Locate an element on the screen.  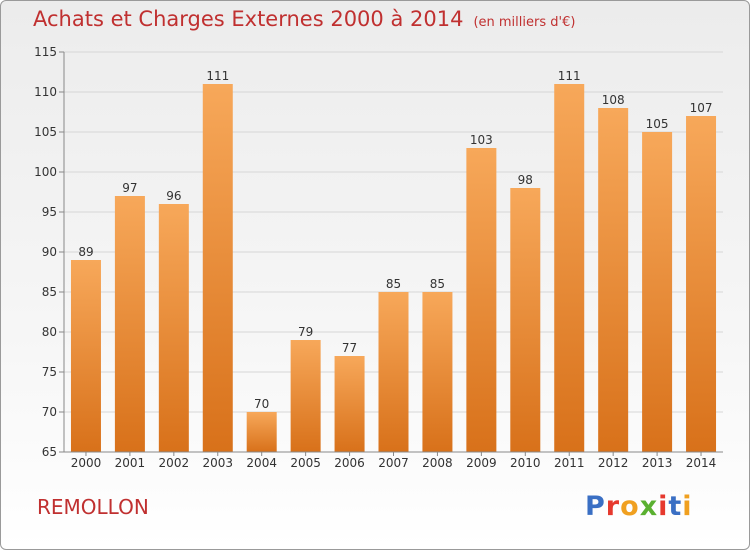
y-tick-label: 75 is located at coordinates (49, 372).